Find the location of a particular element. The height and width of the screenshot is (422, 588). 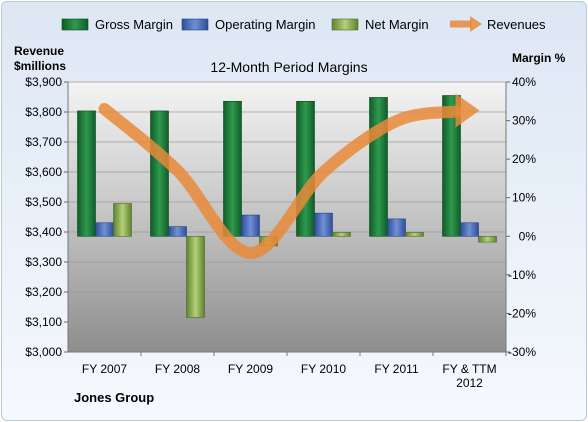

left-axis-tick-label: $3,600 is located at coordinates (43, 172).